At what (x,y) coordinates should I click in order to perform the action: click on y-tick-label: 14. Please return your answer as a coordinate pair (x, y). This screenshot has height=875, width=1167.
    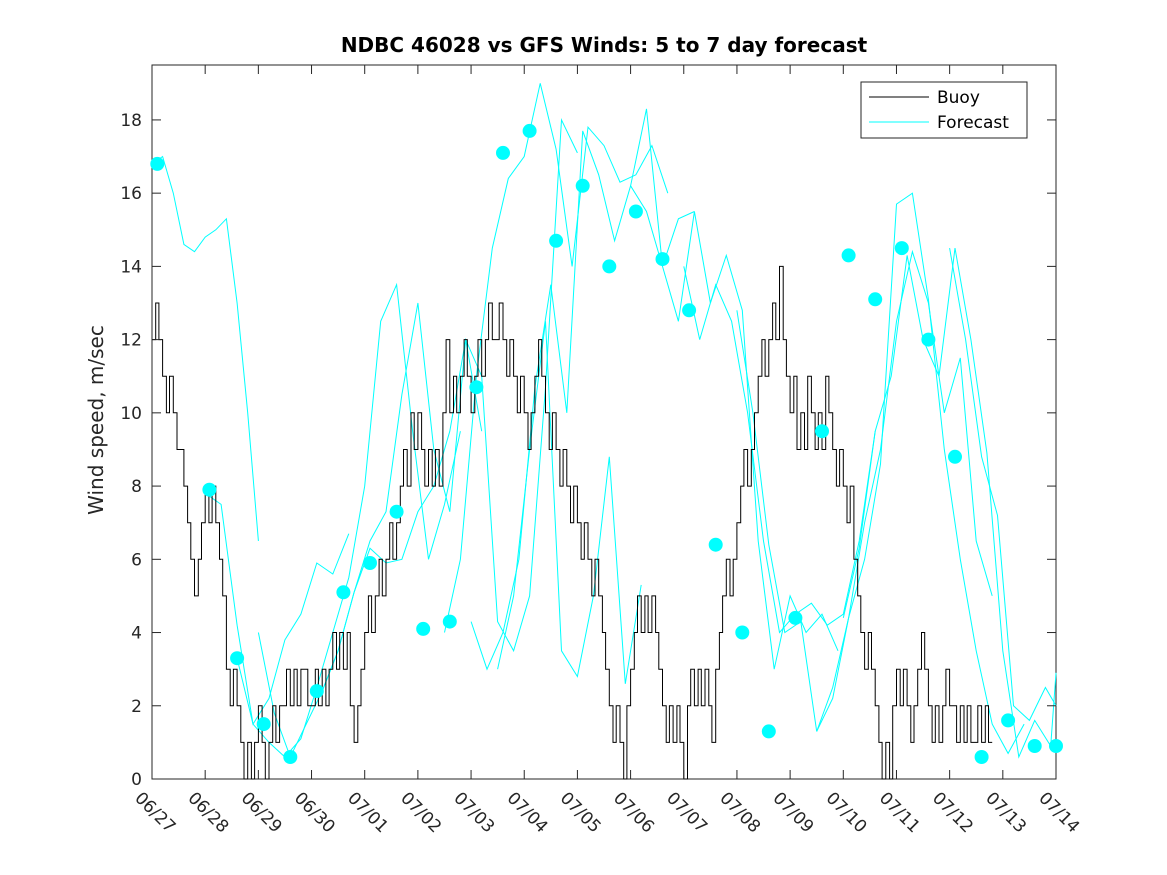
    Looking at the image, I should click on (131, 267).